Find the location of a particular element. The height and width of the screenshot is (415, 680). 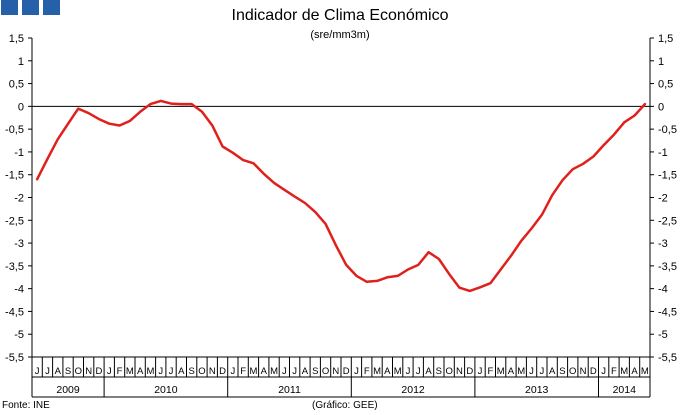

logo is located at coordinates (30, 7).